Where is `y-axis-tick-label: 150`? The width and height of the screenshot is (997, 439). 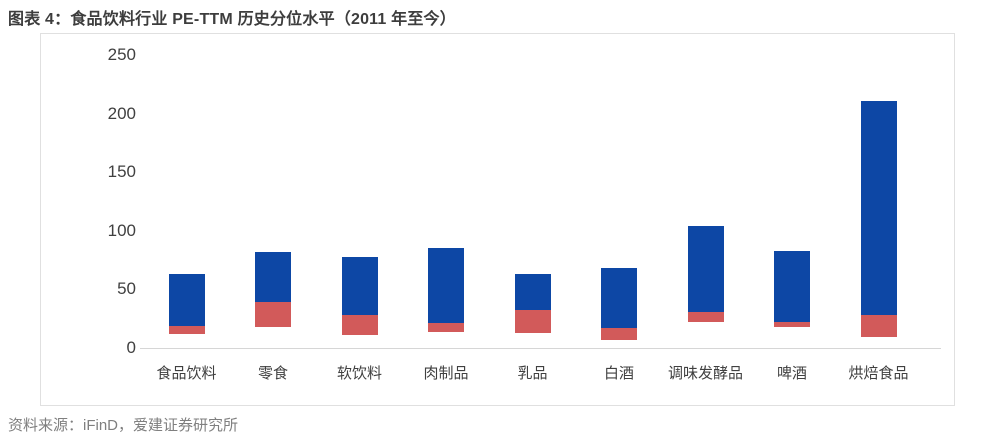 y-axis-tick-label: 150 is located at coordinates (121, 172).